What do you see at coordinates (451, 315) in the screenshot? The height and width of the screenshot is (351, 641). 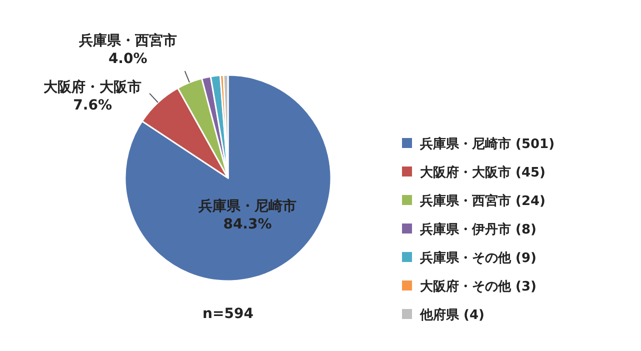 I see `legend-label: 他府県 (4)` at bounding box center [451, 315].